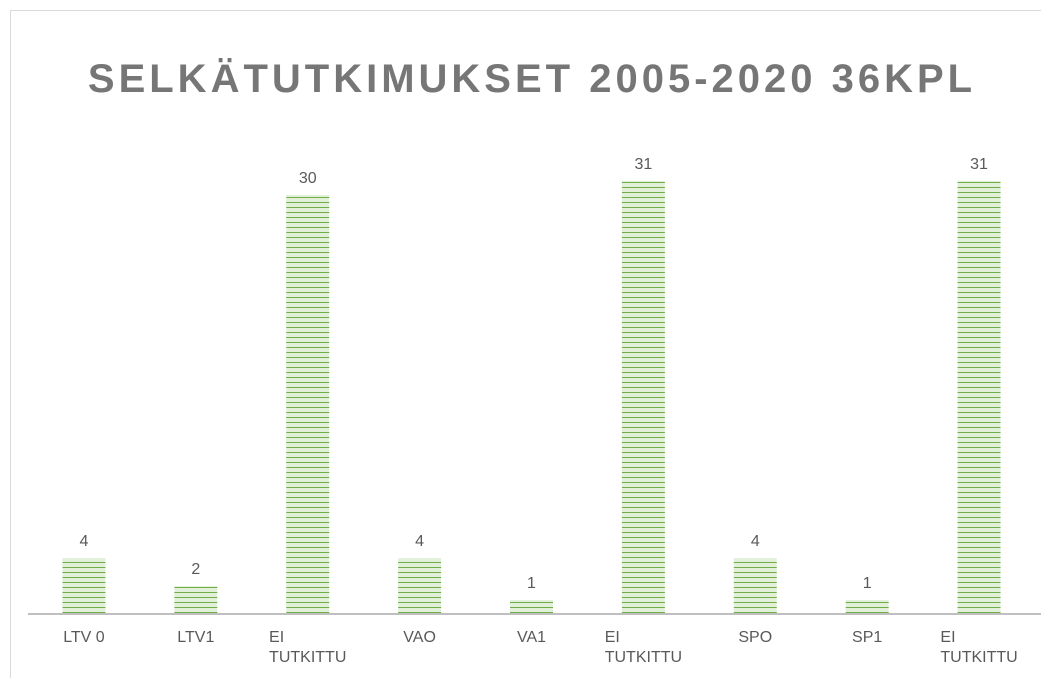  Describe the element at coordinates (755, 637) in the screenshot. I see `x-tick-label: SPO` at that location.